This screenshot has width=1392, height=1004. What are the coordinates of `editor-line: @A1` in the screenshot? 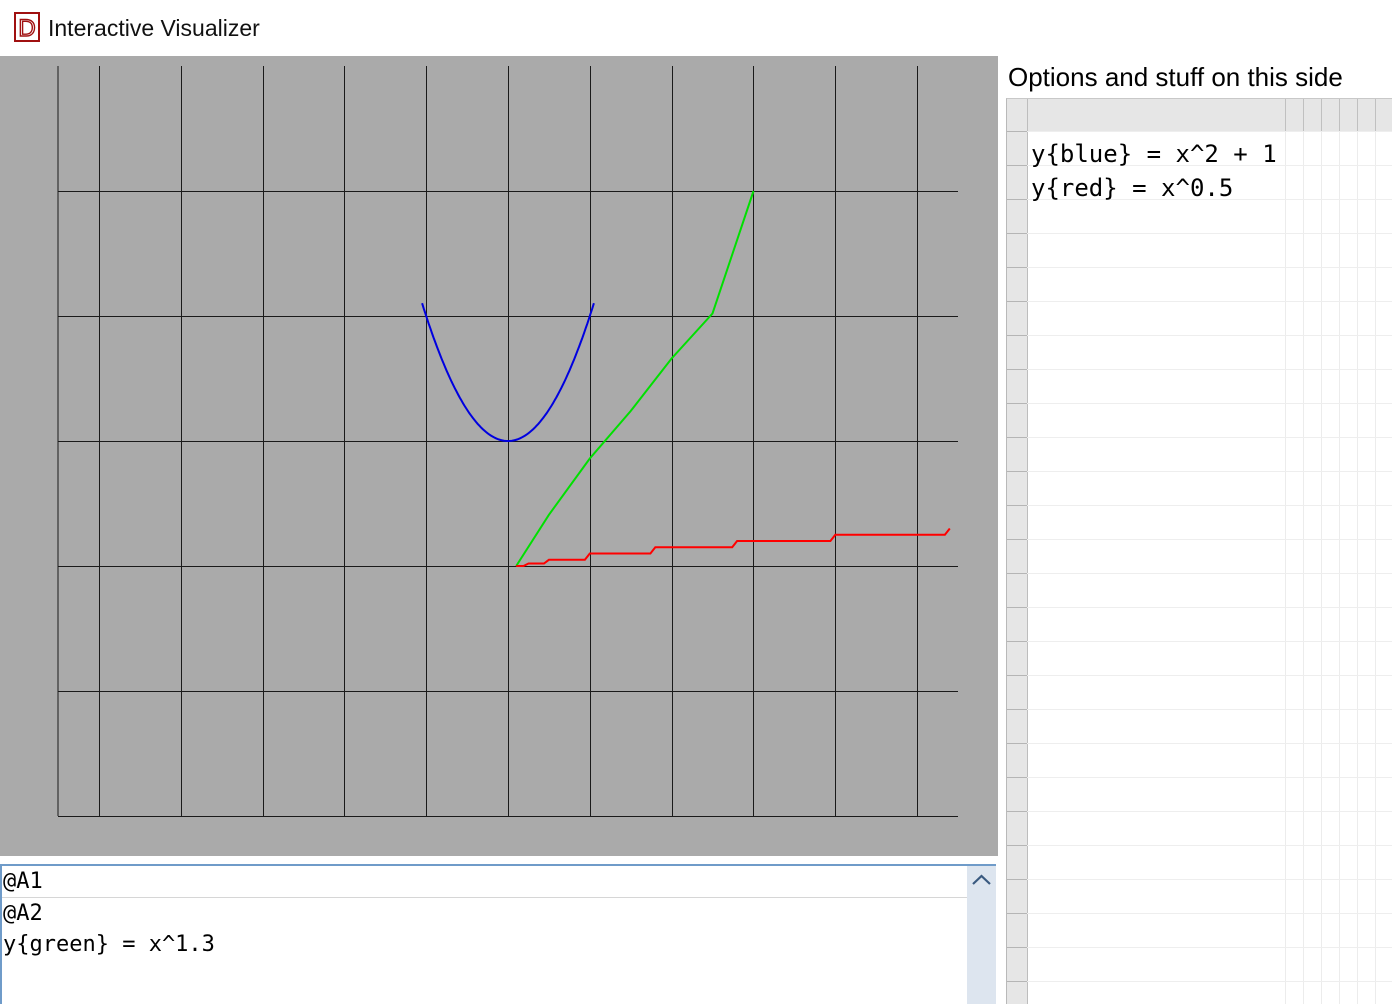 It's located at (485, 882).